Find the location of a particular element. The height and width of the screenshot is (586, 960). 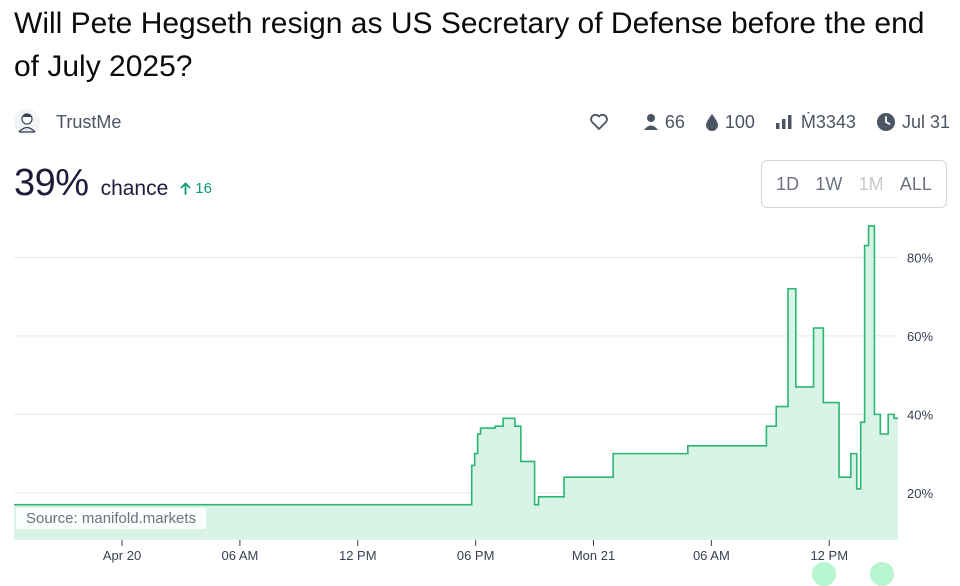

close-date-stat: Jul 31 is located at coordinates (913, 122).